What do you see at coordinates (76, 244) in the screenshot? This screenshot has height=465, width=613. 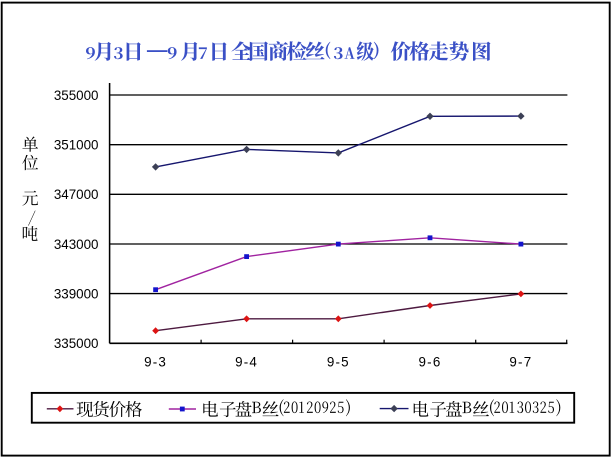 I see `svg-text: 343000` at bounding box center [76, 244].